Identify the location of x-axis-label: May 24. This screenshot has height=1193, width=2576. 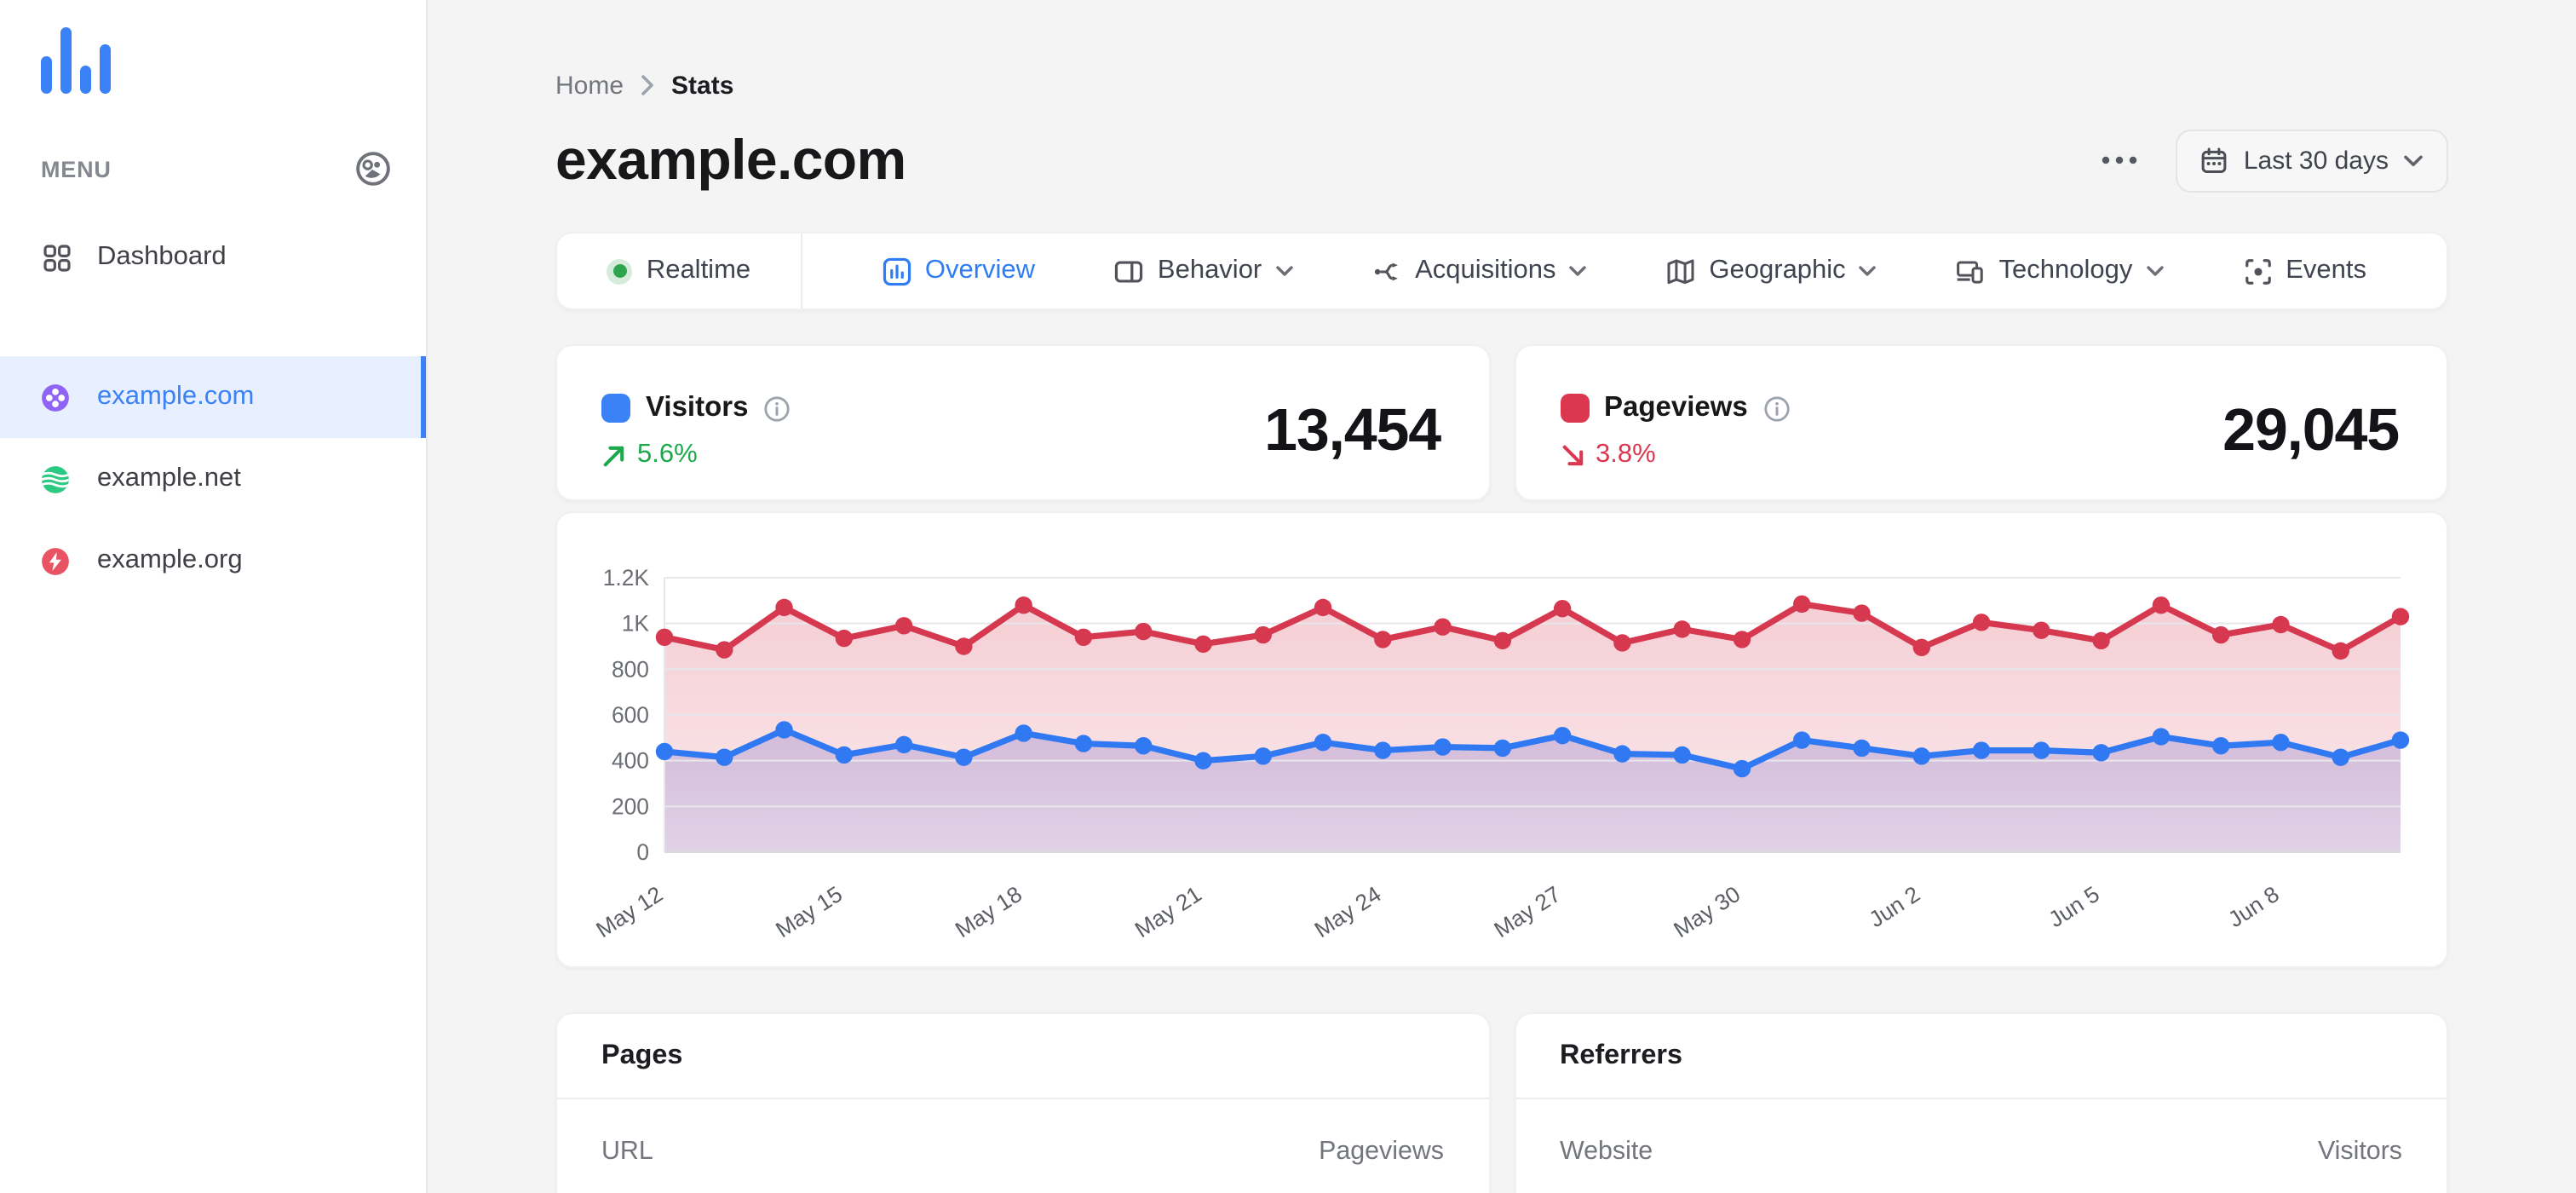
(1348, 911).